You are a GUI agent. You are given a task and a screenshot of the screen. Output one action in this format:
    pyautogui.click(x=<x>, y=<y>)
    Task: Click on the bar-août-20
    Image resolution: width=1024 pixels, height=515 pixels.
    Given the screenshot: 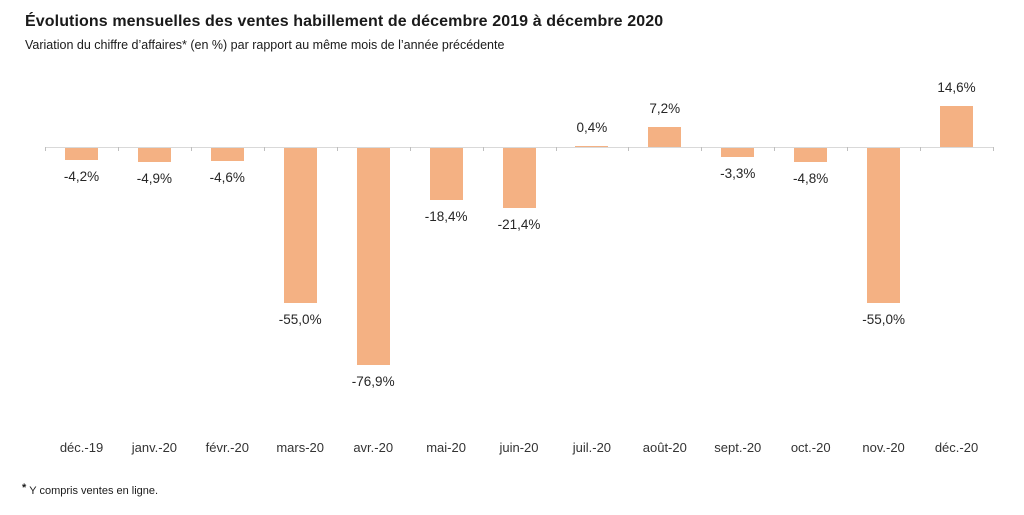 What is the action you would take?
    pyautogui.click(x=665, y=136)
    